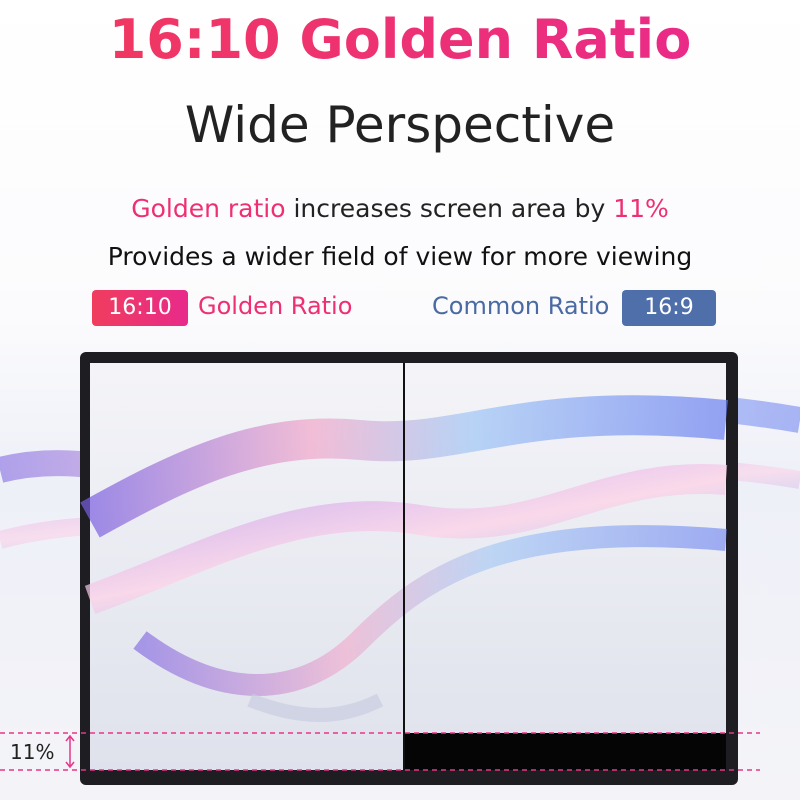 The height and width of the screenshot is (800, 800). What do you see at coordinates (140, 308) in the screenshot?
I see `golden-badge: 16:10` at bounding box center [140, 308].